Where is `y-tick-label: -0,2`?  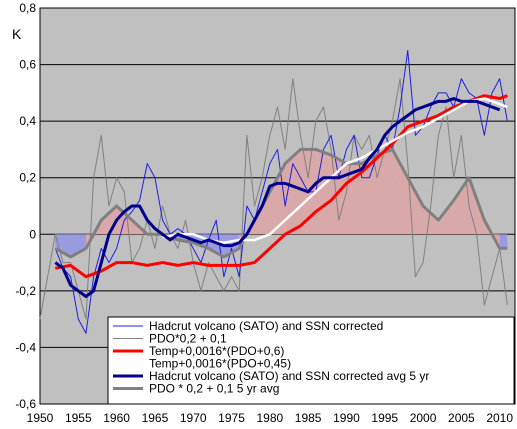
y-tick-label: -0,2 is located at coordinates (25, 291).